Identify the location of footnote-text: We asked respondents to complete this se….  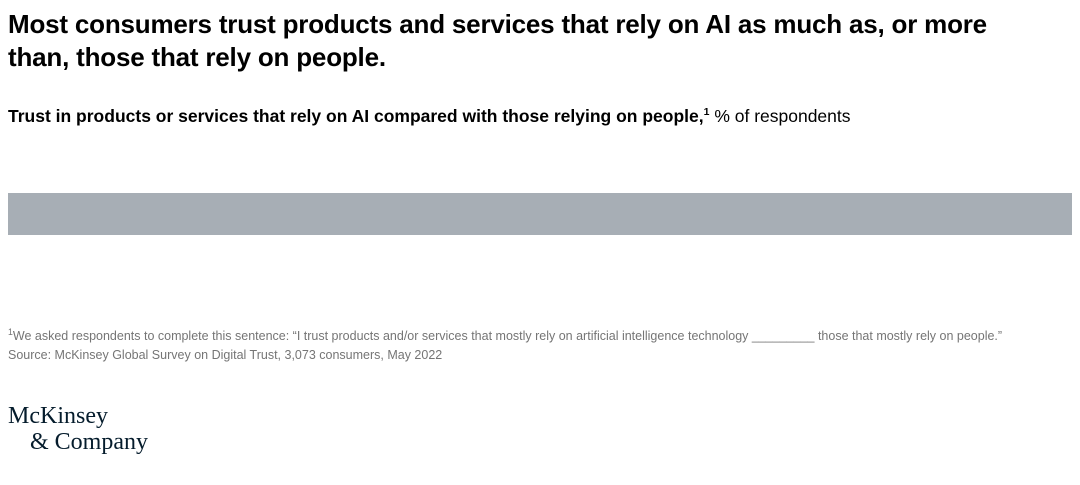
(507, 336).